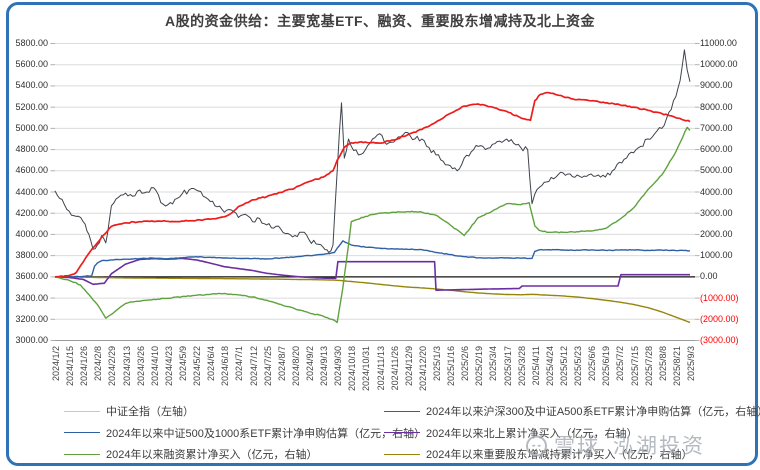 The image size is (760, 470). Describe the element at coordinates (31, 170) in the screenshot. I see `left-axis-tick-label: 4600.00` at that location.